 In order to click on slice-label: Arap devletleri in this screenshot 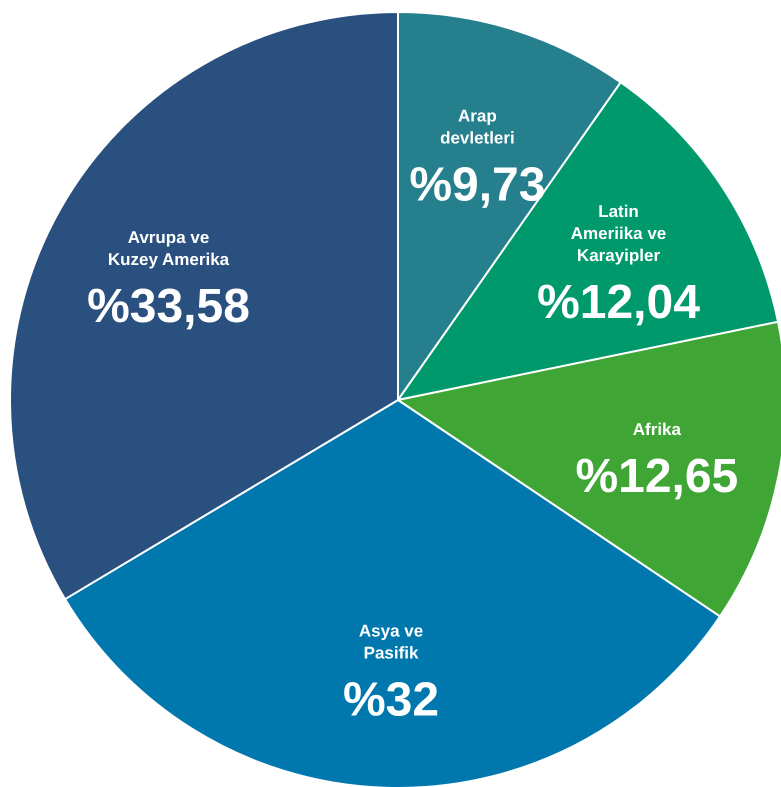, I will do `click(477, 127)`.